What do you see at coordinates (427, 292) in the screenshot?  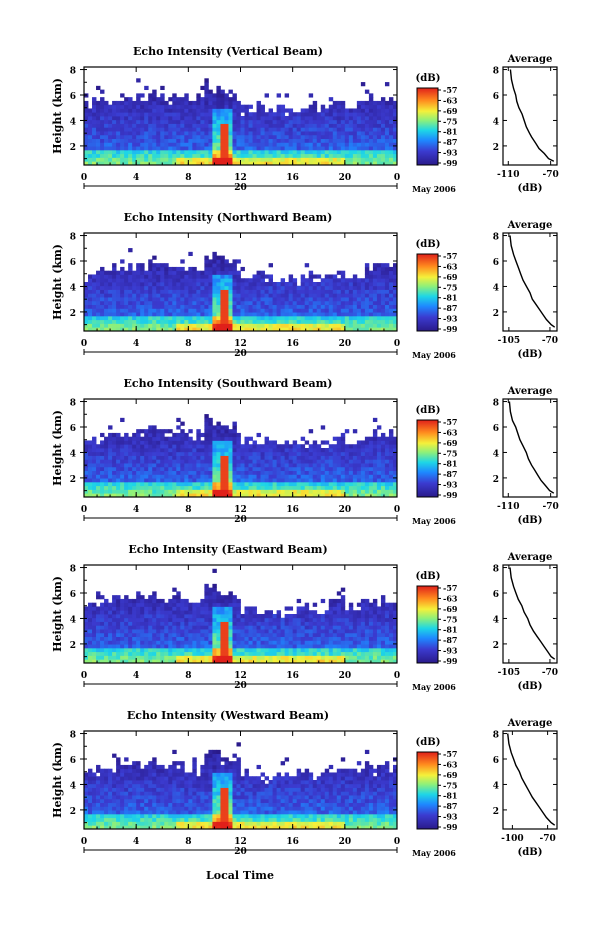 I see `colorbar-gradient` at bounding box center [427, 292].